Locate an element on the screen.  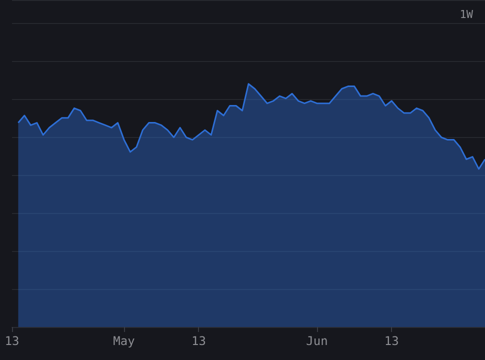
text: 1W is located at coordinates (467, 14).